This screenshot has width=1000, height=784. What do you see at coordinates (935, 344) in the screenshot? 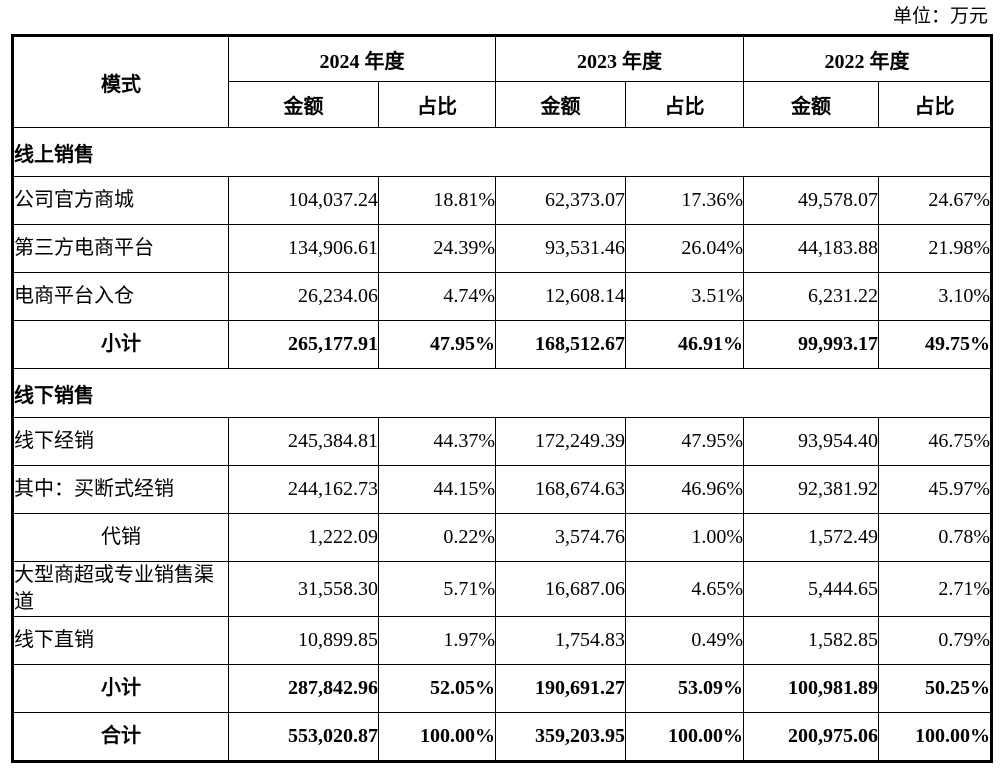
I see `percent-cell: 49.75%` at bounding box center [935, 344].